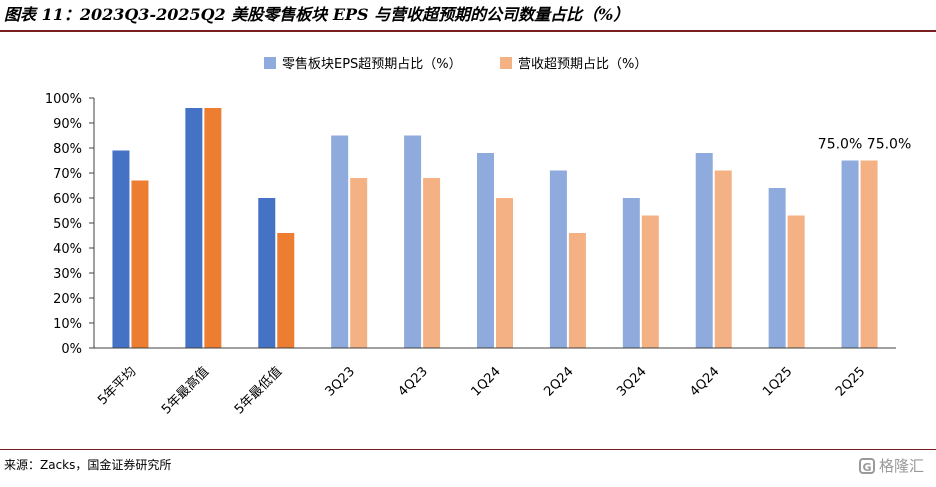 This screenshot has height=487, width=936. Describe the element at coordinates (506, 63) in the screenshot. I see `legend-swatch-revenue` at that location.